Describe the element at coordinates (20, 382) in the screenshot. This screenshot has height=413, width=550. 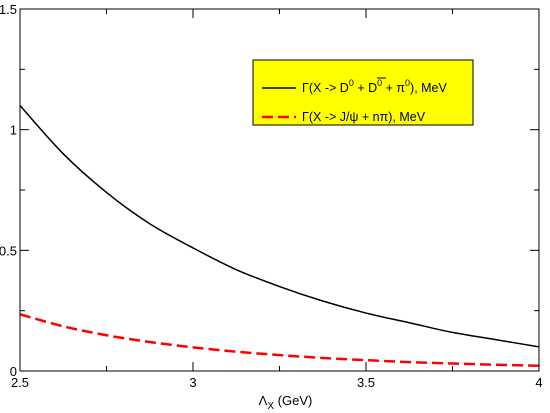
I see `x-tick-label: 2.5` at that location.